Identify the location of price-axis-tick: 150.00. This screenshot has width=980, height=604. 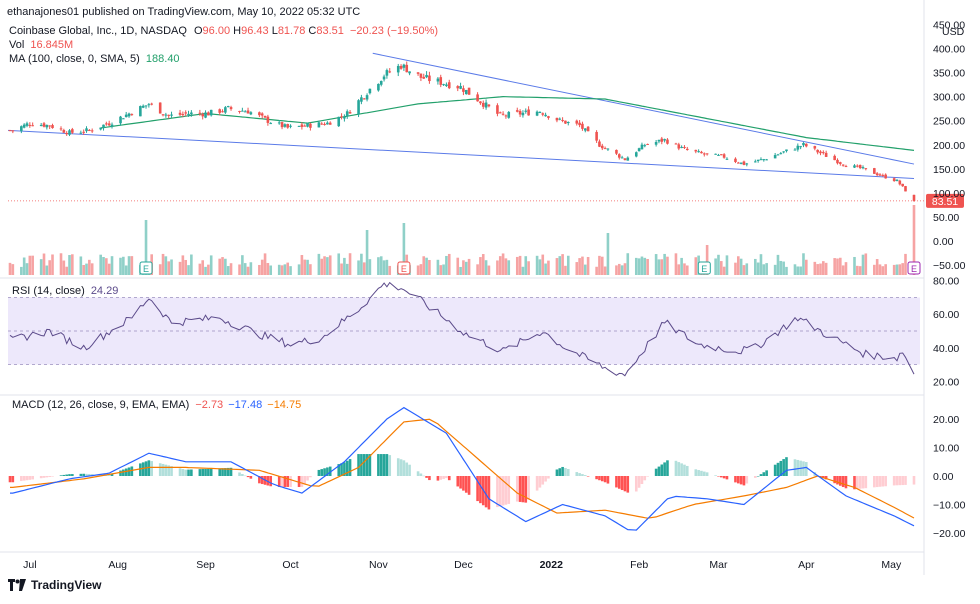
(949, 170).